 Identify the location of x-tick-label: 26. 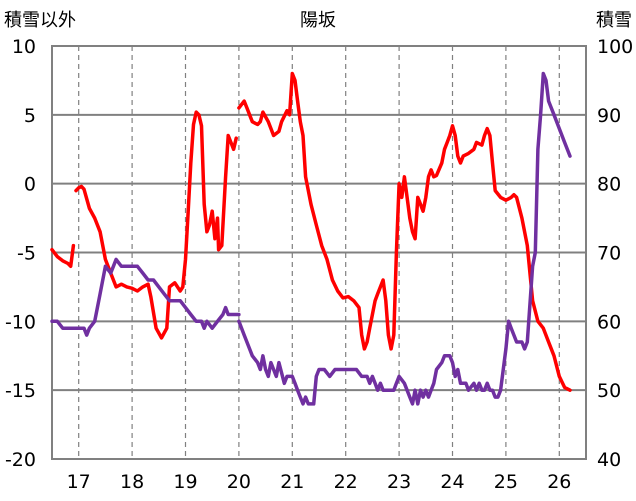
(559, 482).